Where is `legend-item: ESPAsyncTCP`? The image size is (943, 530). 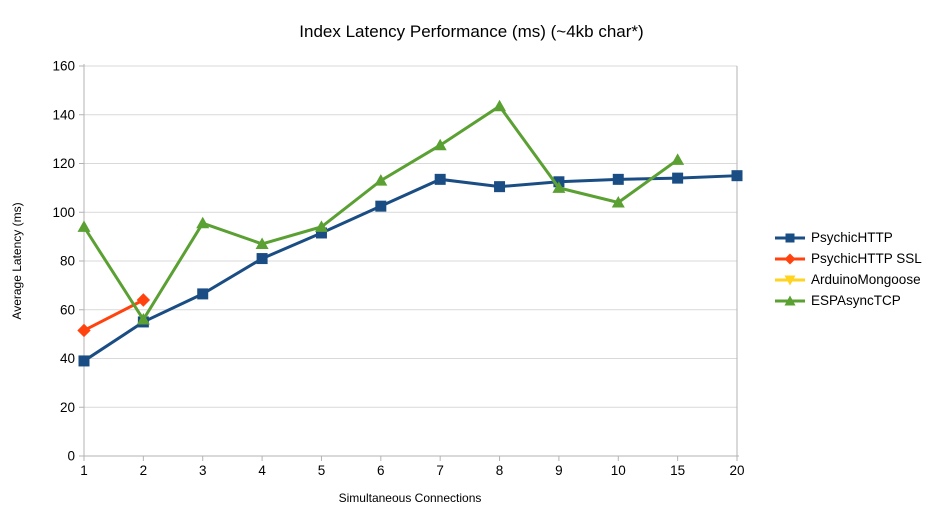
legend-item: ESPAsyncTCP is located at coordinates (848, 300).